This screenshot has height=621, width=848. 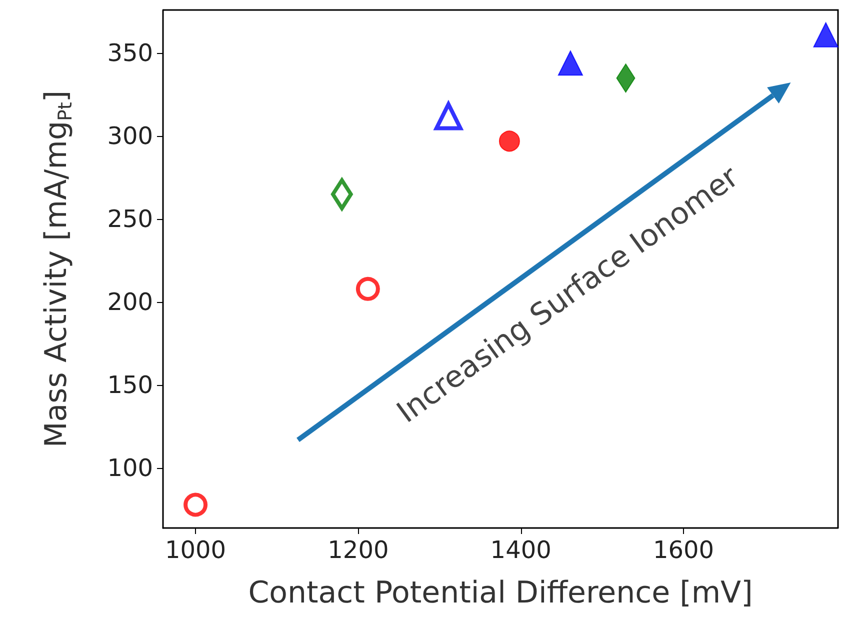 What do you see at coordinates (500, 593) in the screenshot?
I see `x-axis-title: Contact Potential Difference [mV]` at bounding box center [500, 593].